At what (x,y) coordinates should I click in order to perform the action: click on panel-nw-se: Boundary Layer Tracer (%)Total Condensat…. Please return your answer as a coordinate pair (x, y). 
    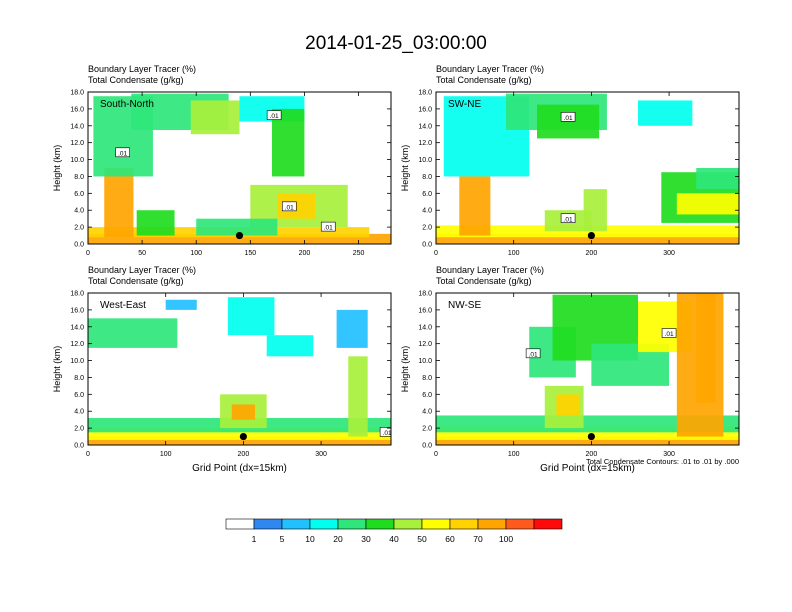
    Looking at the image, I should click on (570, 369).